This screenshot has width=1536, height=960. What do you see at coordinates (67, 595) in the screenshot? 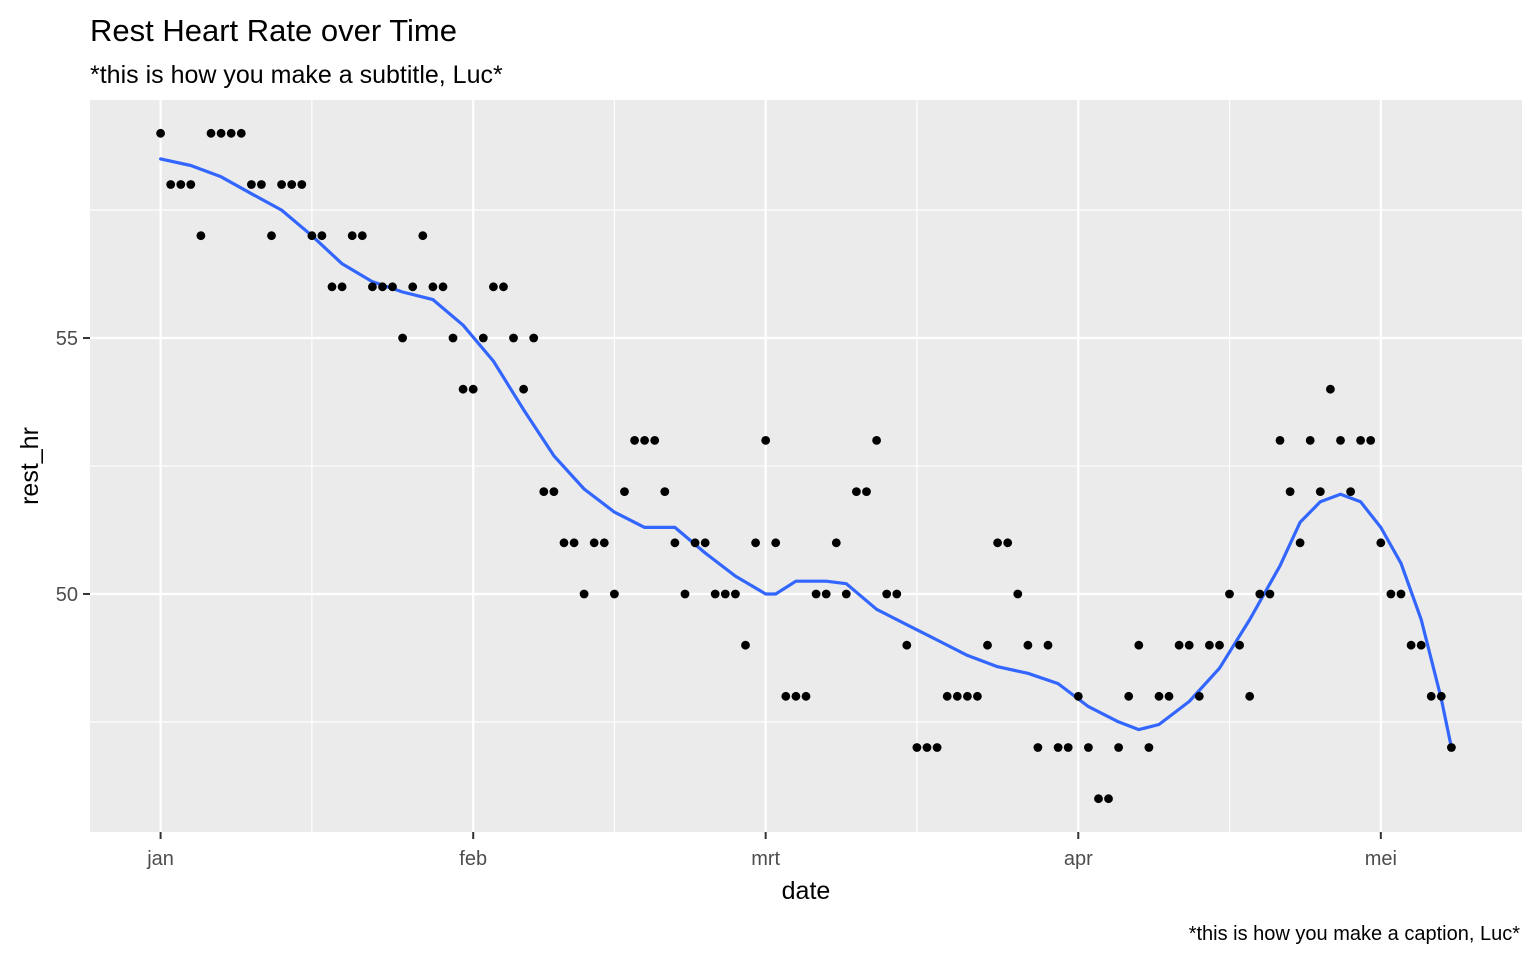
I see `y-tick-label: 50` at bounding box center [67, 595].